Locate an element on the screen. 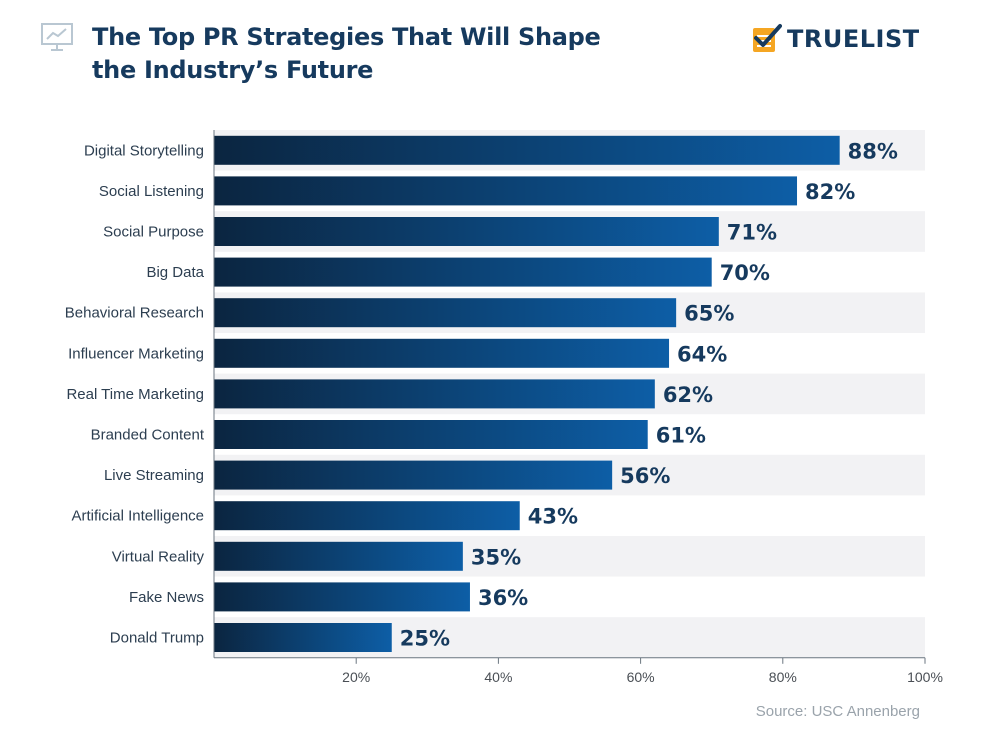 The image size is (988, 738). value-label: 36% is located at coordinates (503, 598).